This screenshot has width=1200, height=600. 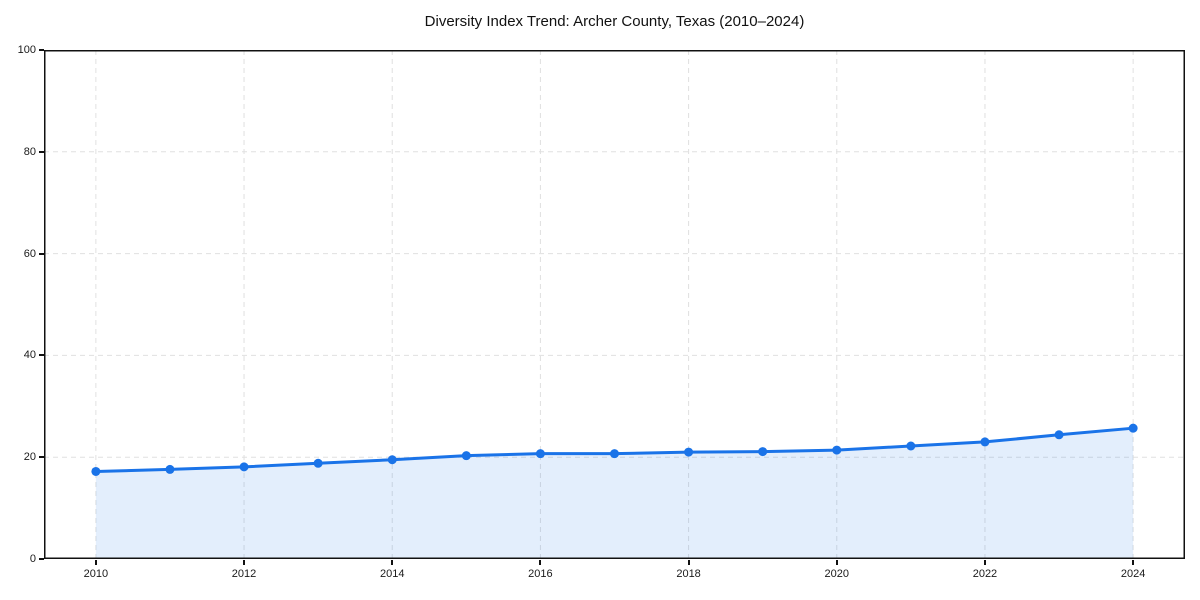 What do you see at coordinates (688, 574) in the screenshot?
I see `x-tick-label: 2018` at bounding box center [688, 574].